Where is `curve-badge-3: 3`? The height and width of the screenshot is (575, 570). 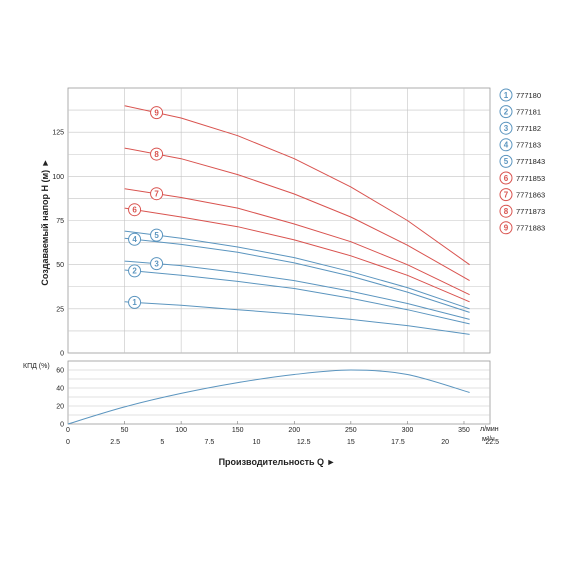 curve-badge-3: 3 is located at coordinates (157, 264).